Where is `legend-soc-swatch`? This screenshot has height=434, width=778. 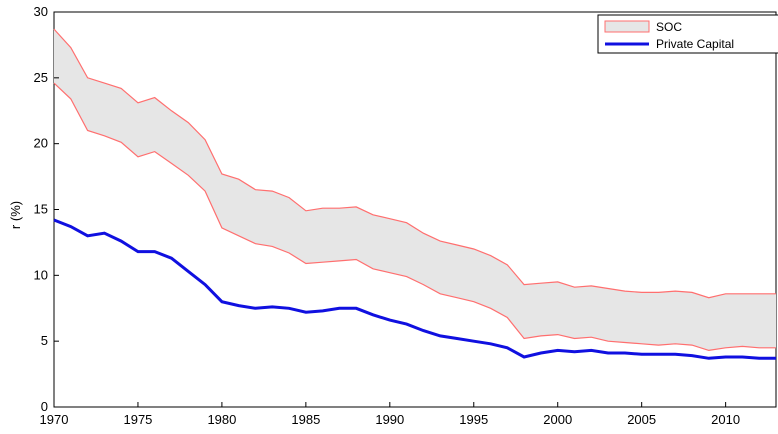 legend-soc-swatch is located at coordinates (627, 26).